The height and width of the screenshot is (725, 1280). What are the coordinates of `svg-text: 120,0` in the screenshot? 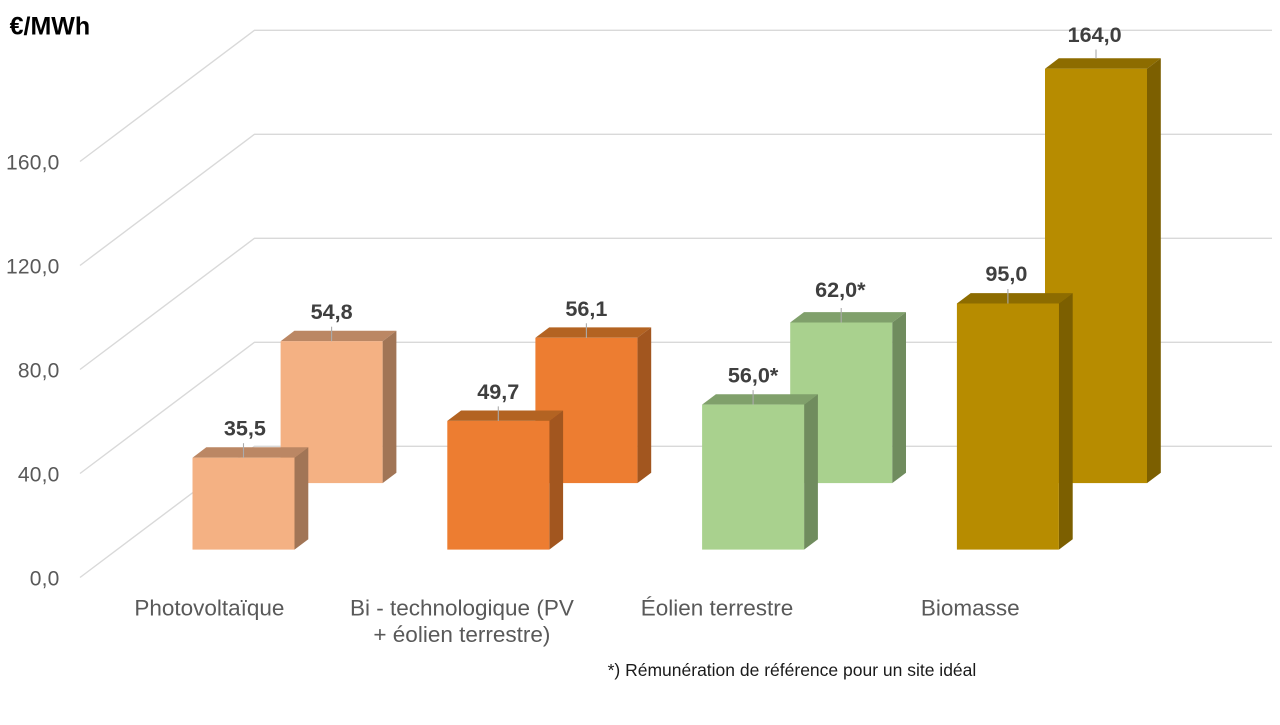 It's located at (33, 267).